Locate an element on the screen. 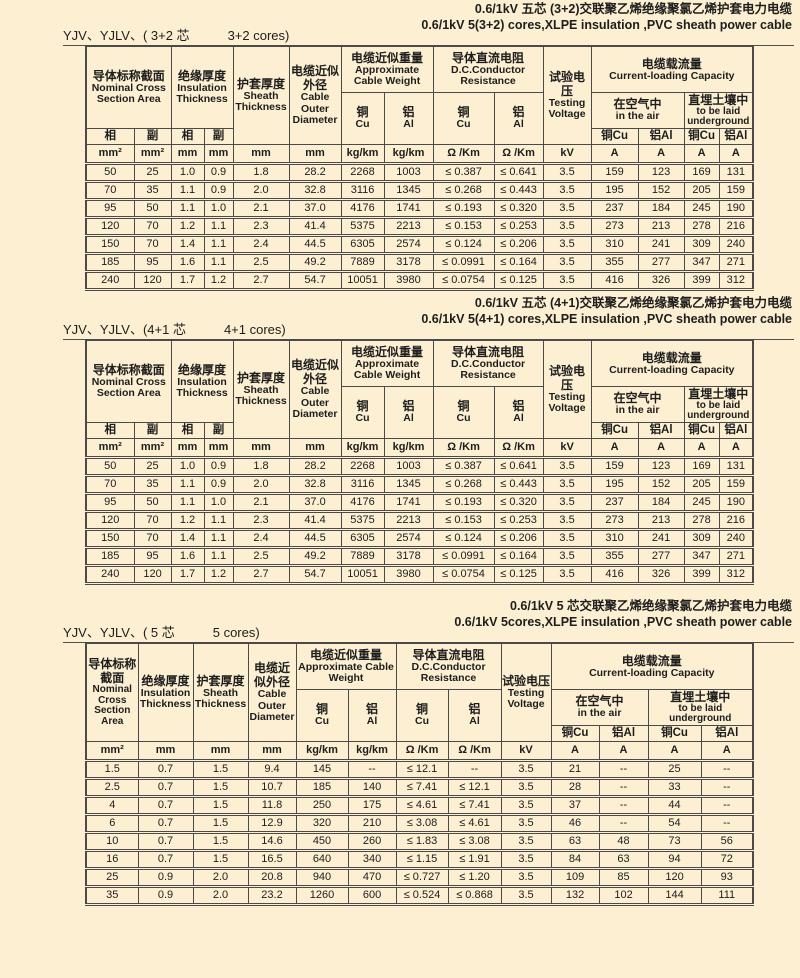 The width and height of the screenshot is (800, 978). table-cell: 2.3 is located at coordinates (261, 226).